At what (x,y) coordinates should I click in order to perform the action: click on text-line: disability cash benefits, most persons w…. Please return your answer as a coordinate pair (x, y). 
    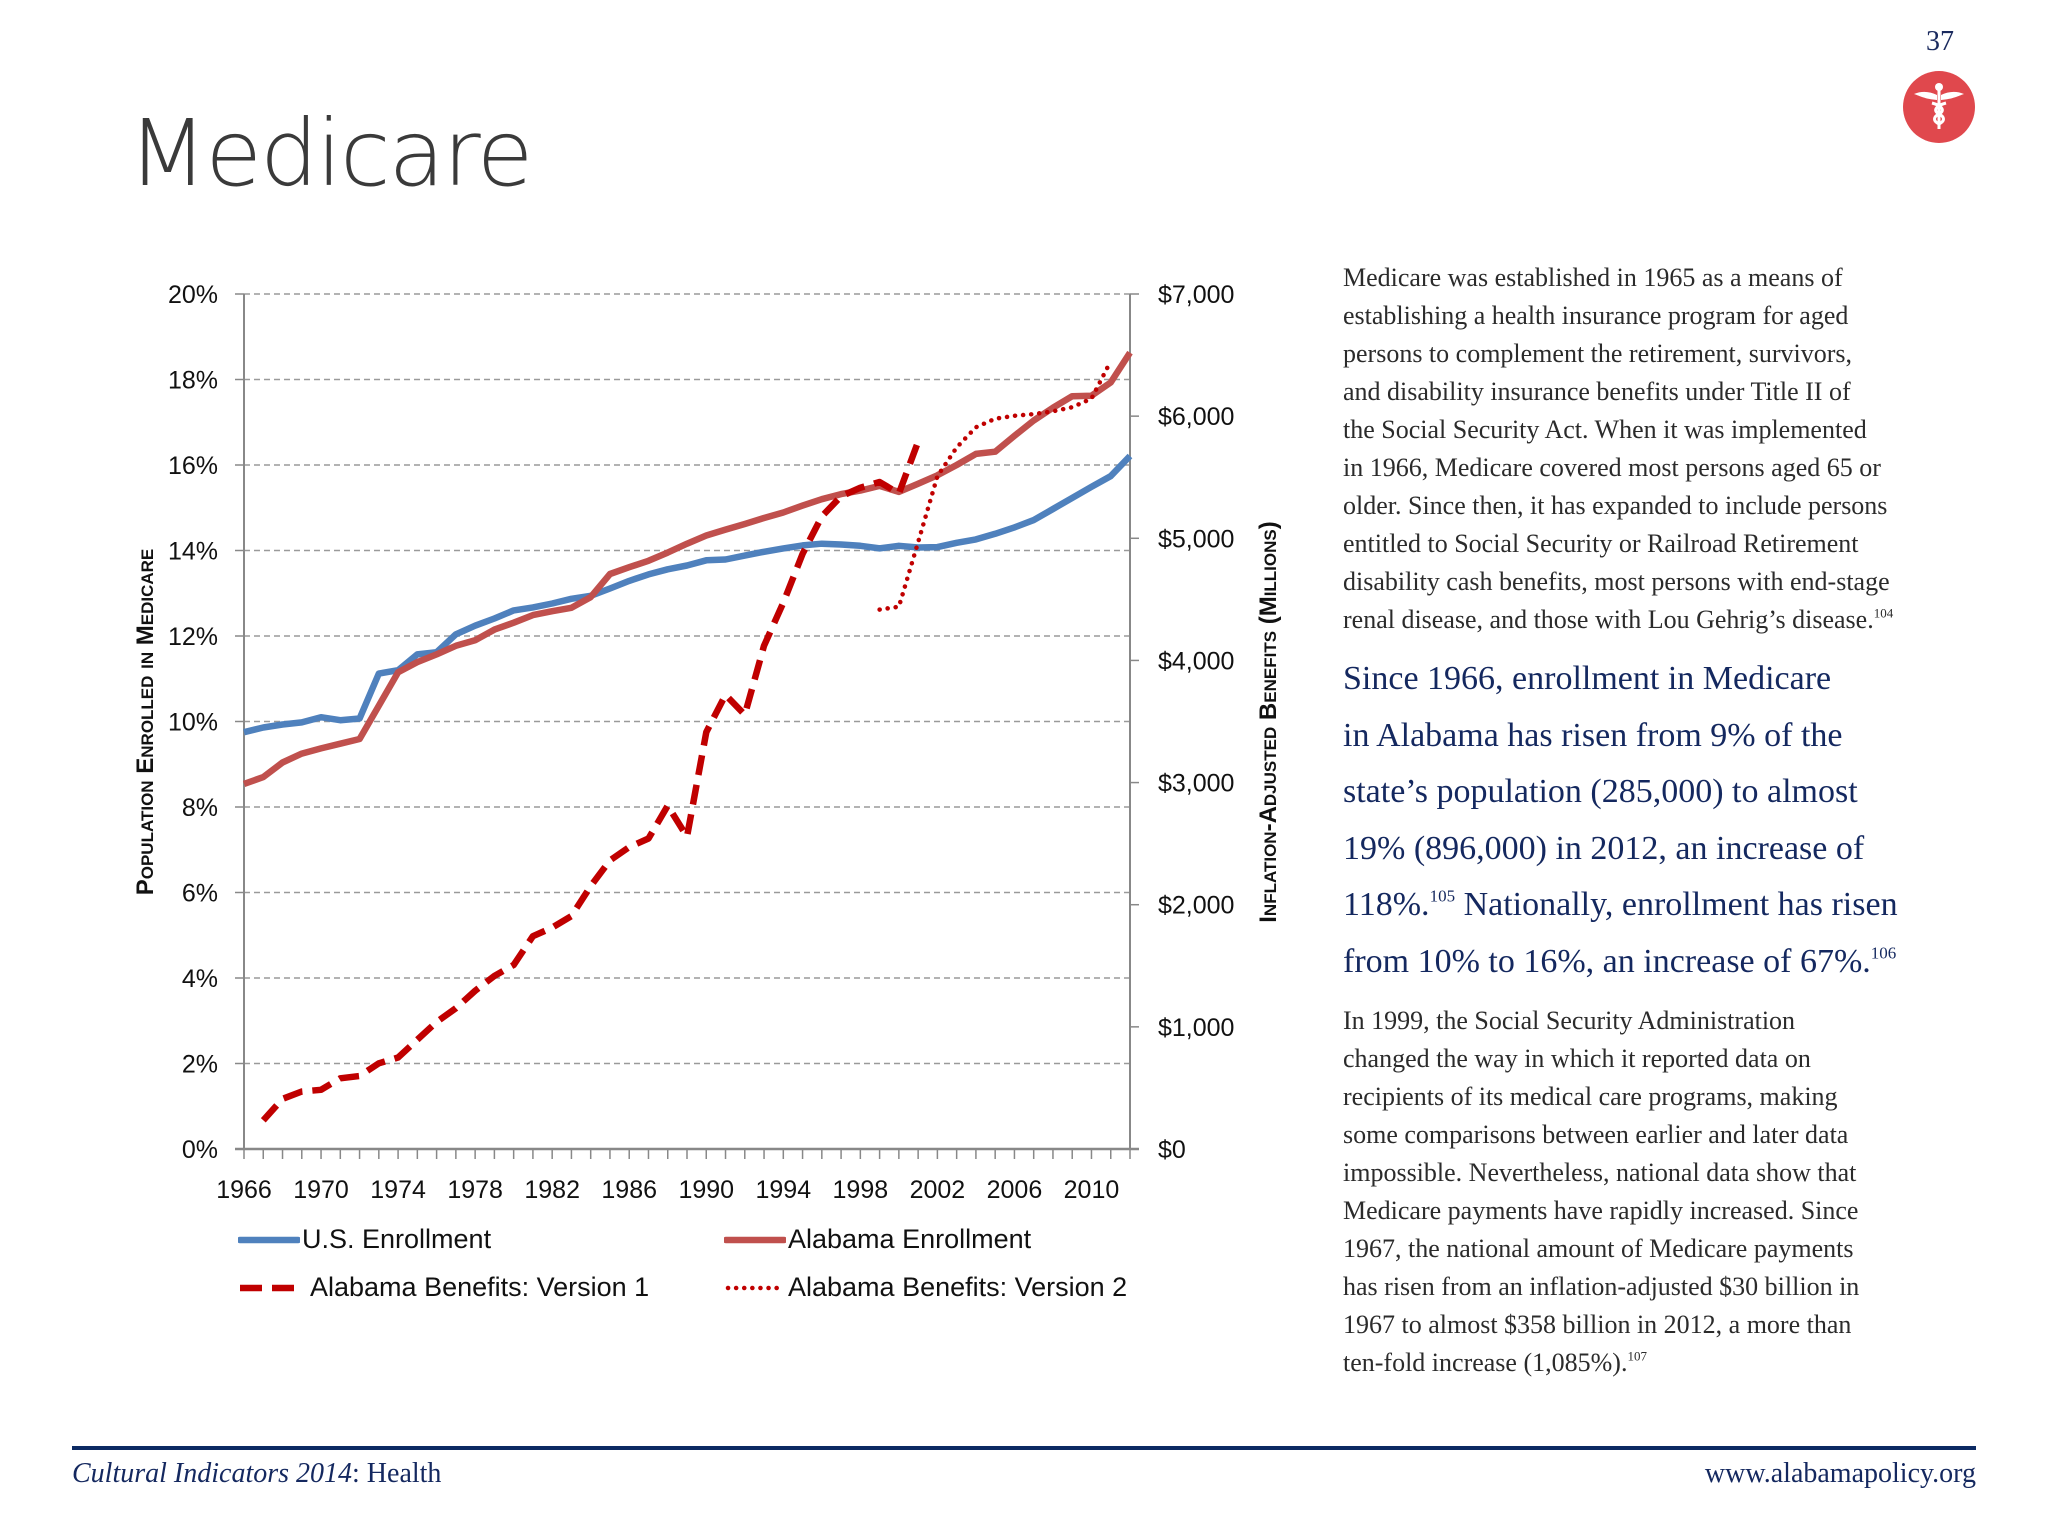
    Looking at the image, I should click on (1616, 581).